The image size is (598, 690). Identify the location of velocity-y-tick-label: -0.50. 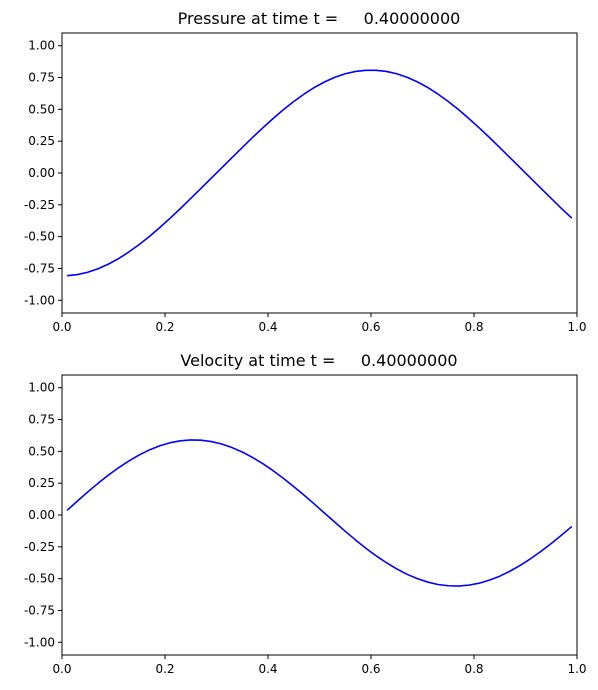
(39, 579).